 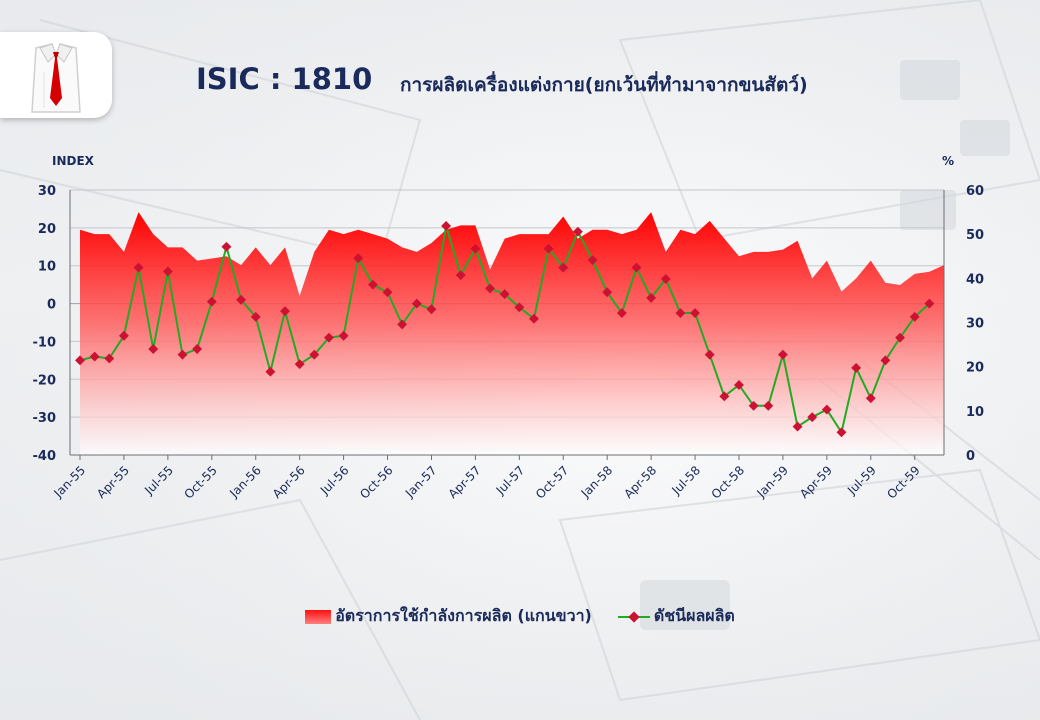 I want to click on x-tick-label: Apr-55, so click(x=113, y=482).